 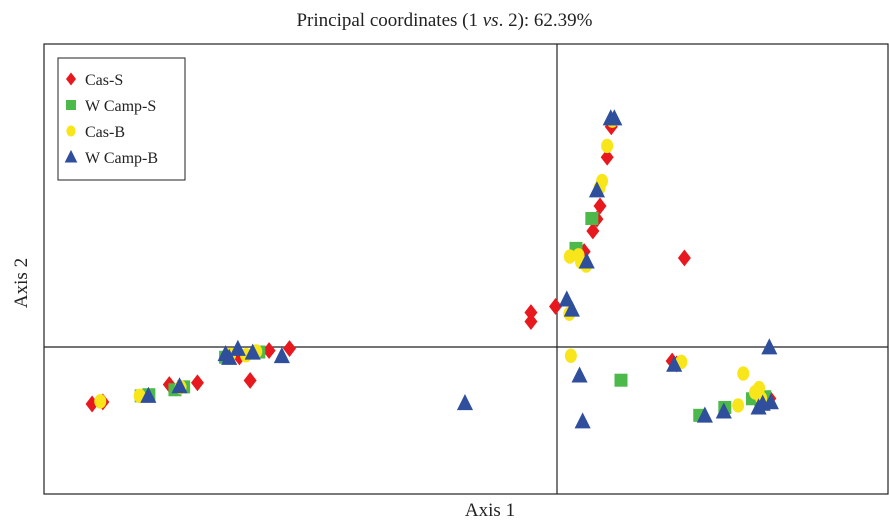 I want to click on legend: Cas-S W Camp-S Cas-B W Camp-B, so click(x=121, y=119).